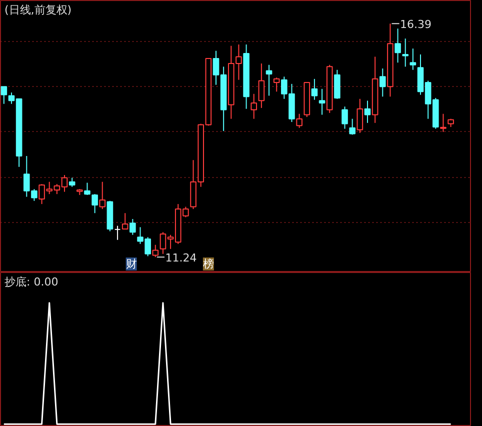 This screenshot has height=426, width=482. What do you see at coordinates (416, 25) in the screenshot?
I see `annotation: 16.39` at bounding box center [416, 25].